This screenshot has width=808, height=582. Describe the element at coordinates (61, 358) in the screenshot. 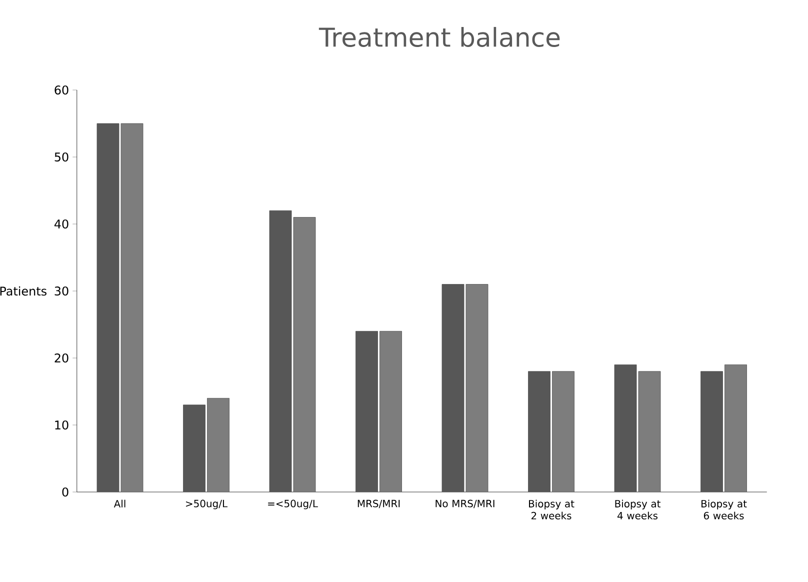

I see `y-tick-label: 20` at that location.